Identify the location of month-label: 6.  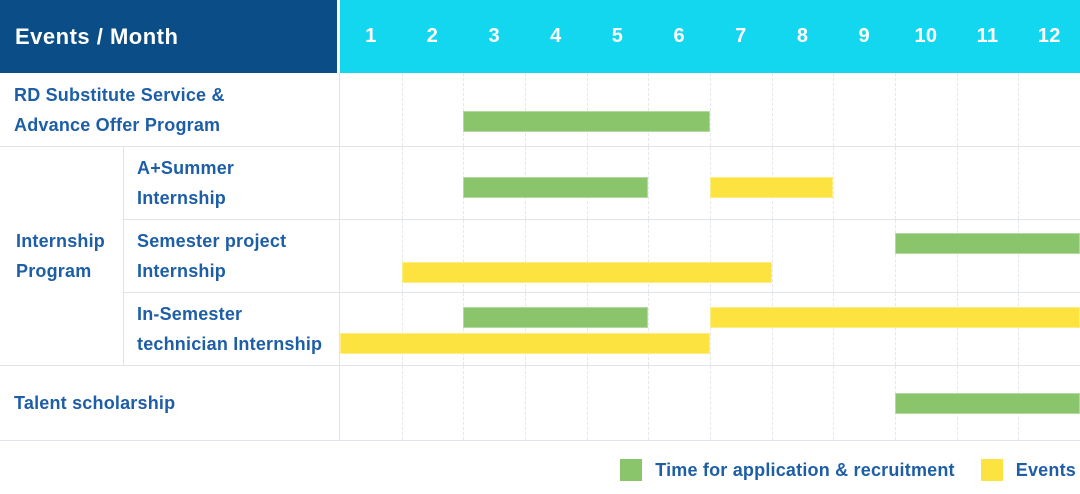
(679, 36).